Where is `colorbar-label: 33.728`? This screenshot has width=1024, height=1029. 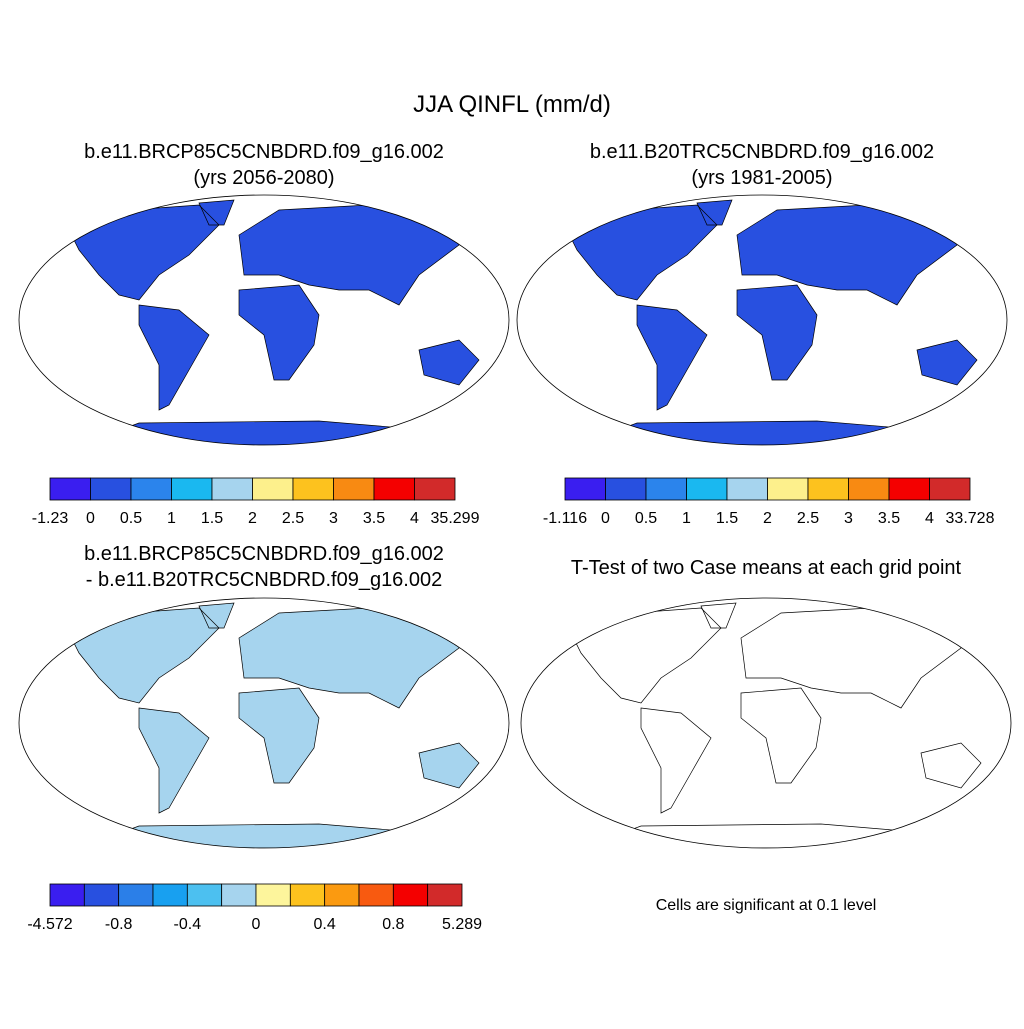
colorbar-label: 33.728 is located at coordinates (970, 518).